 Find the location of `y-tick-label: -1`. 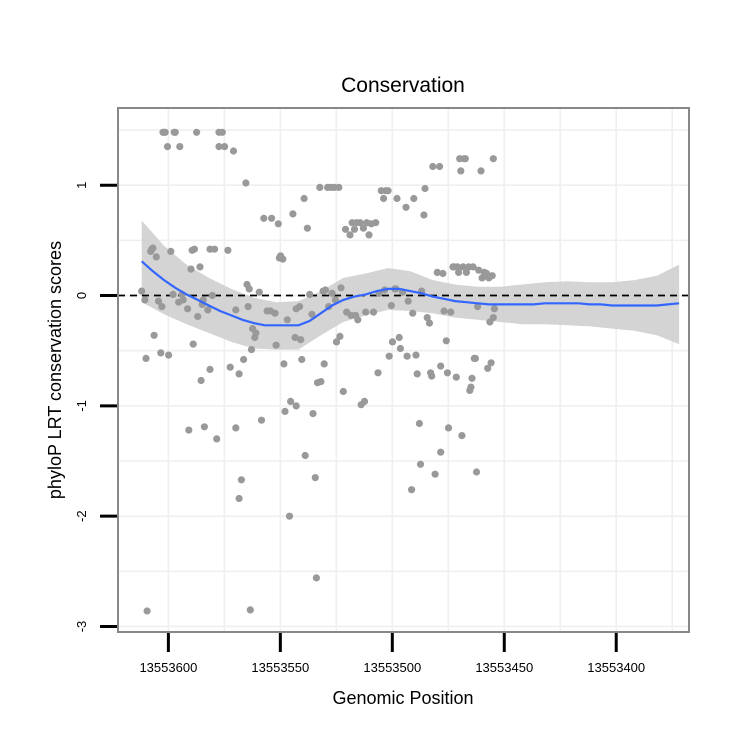

y-tick-label: -1 is located at coordinates (81, 406).